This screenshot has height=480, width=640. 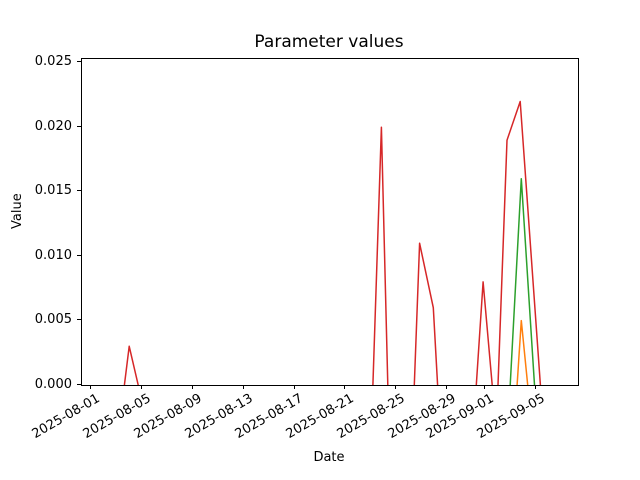 I want to click on y-tick-label: 0.015, so click(x=53, y=191).